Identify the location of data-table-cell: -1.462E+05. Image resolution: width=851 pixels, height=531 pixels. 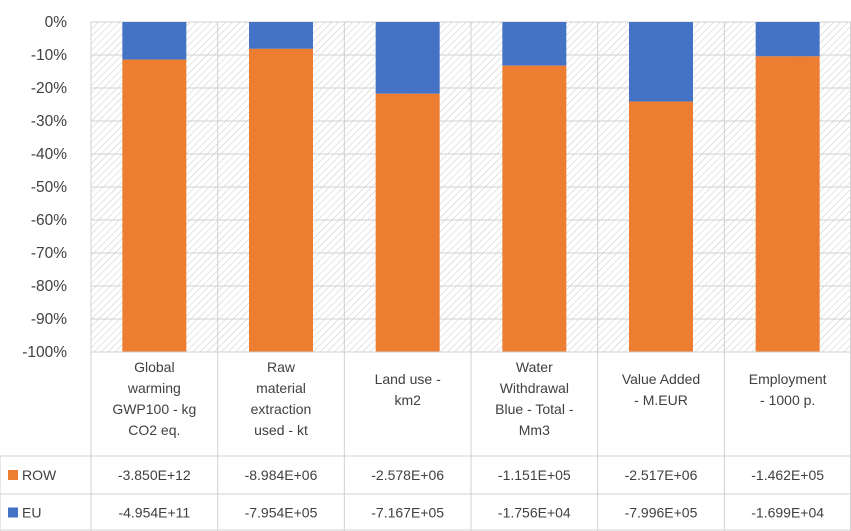
(787, 475).